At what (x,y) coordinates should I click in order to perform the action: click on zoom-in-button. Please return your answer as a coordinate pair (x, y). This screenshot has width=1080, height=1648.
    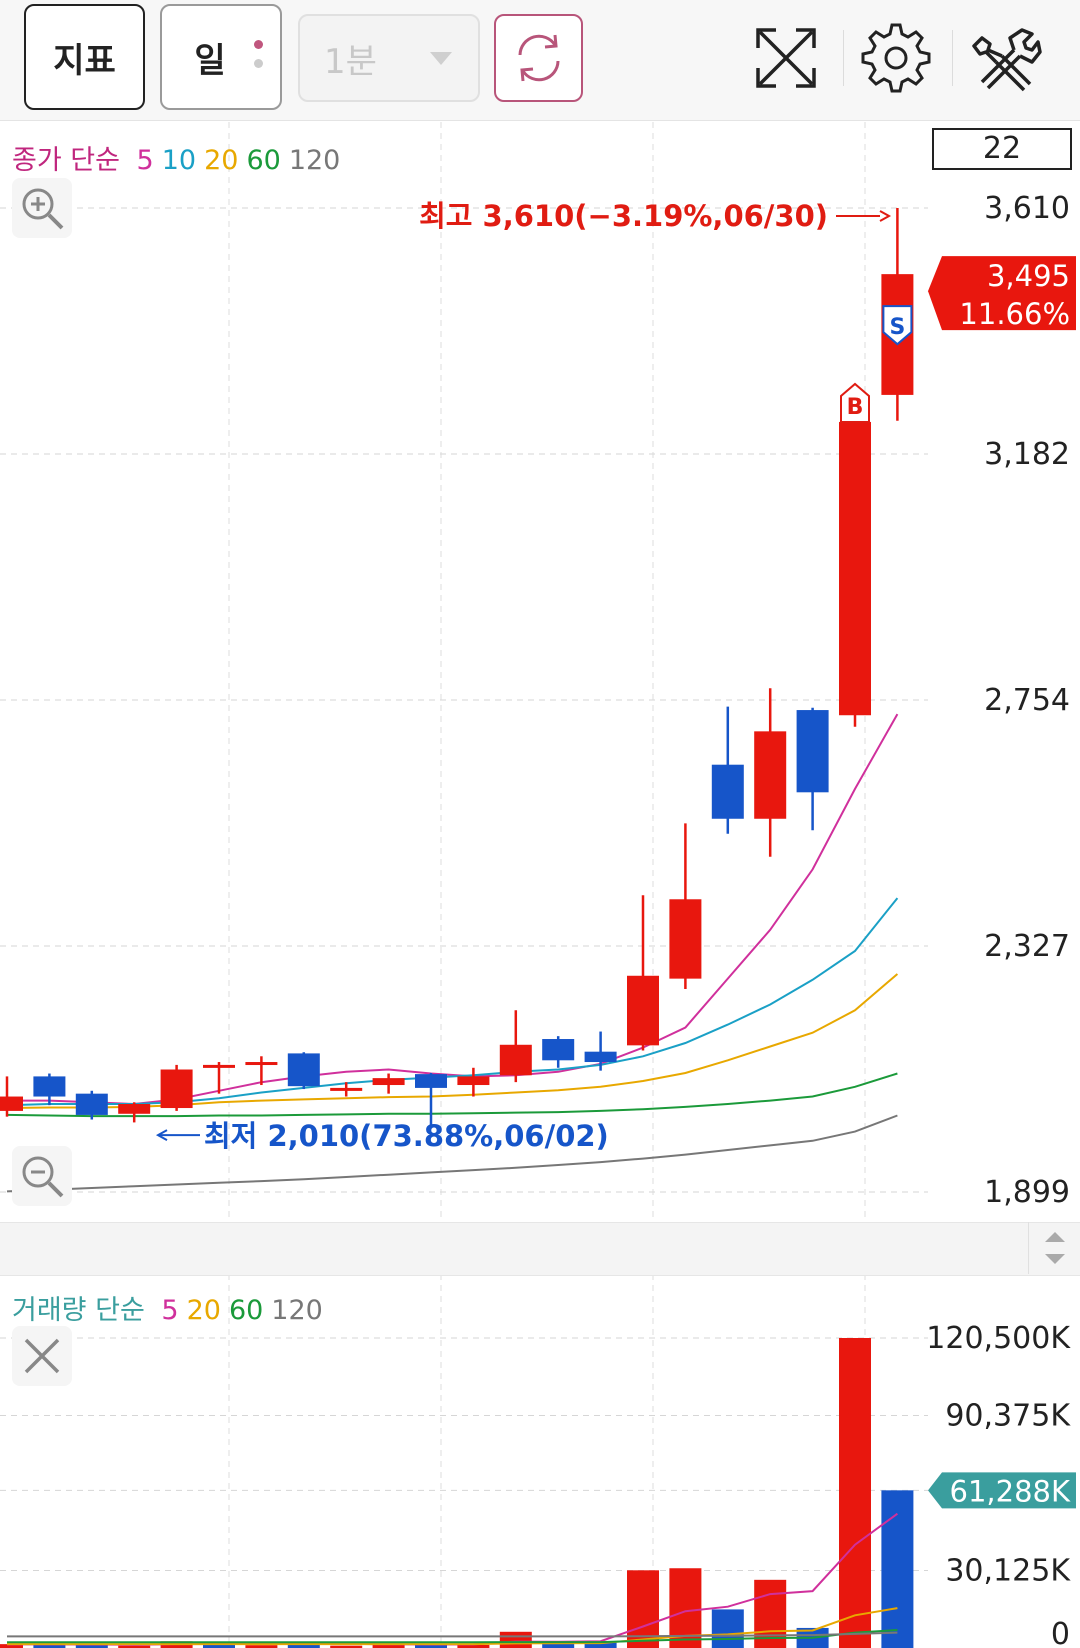
    Looking at the image, I should click on (42, 208).